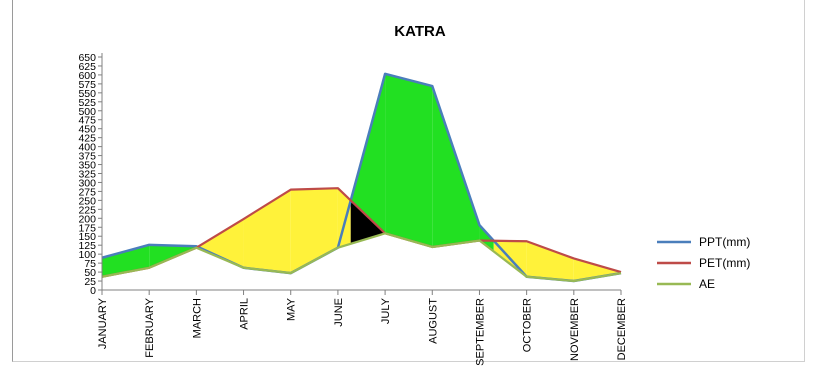 The width and height of the screenshot is (819, 371). I want to click on y-tick-label: 275, so click(87, 192).